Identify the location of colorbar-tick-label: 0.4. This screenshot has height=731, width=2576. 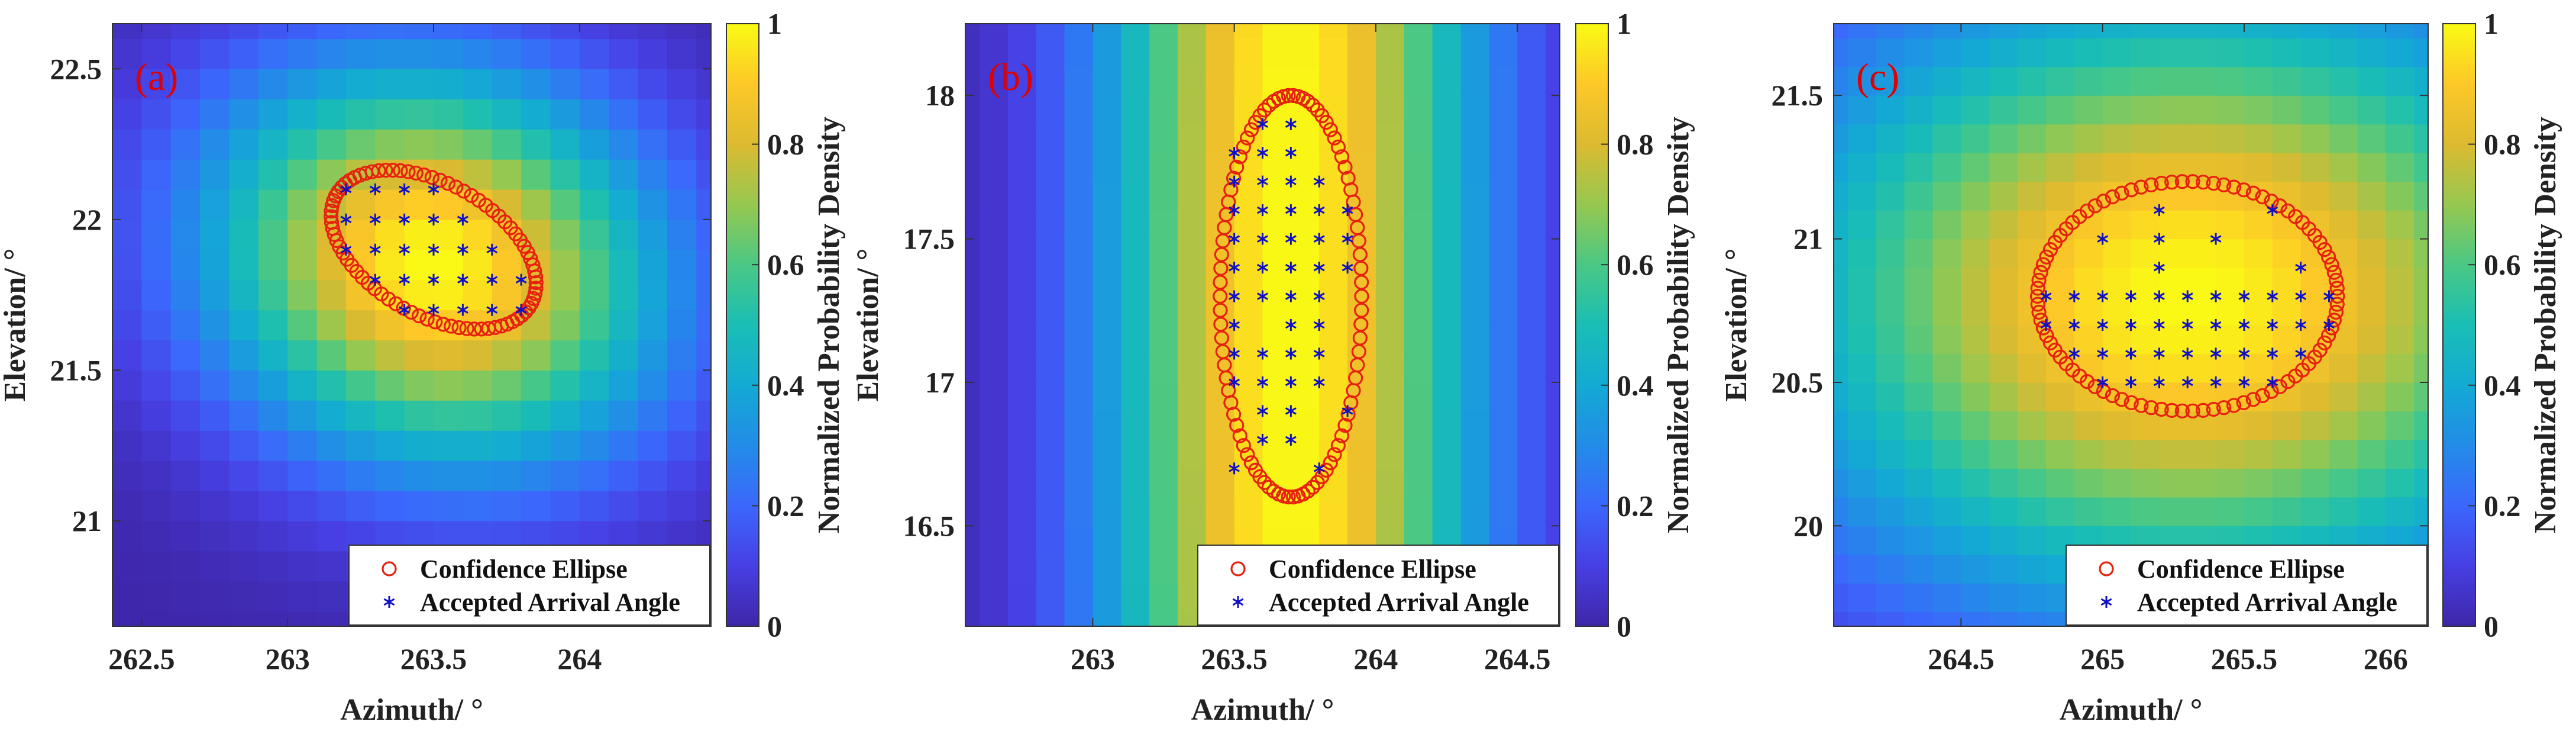
(785, 385).